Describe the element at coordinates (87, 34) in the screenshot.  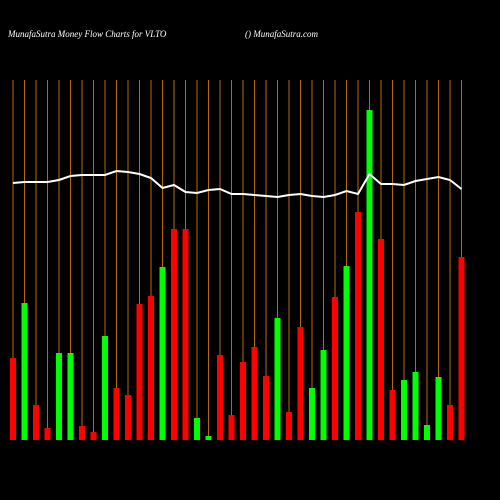
I see `chart-title: MunafaSutra Money Flow Charts for VLTO` at that location.